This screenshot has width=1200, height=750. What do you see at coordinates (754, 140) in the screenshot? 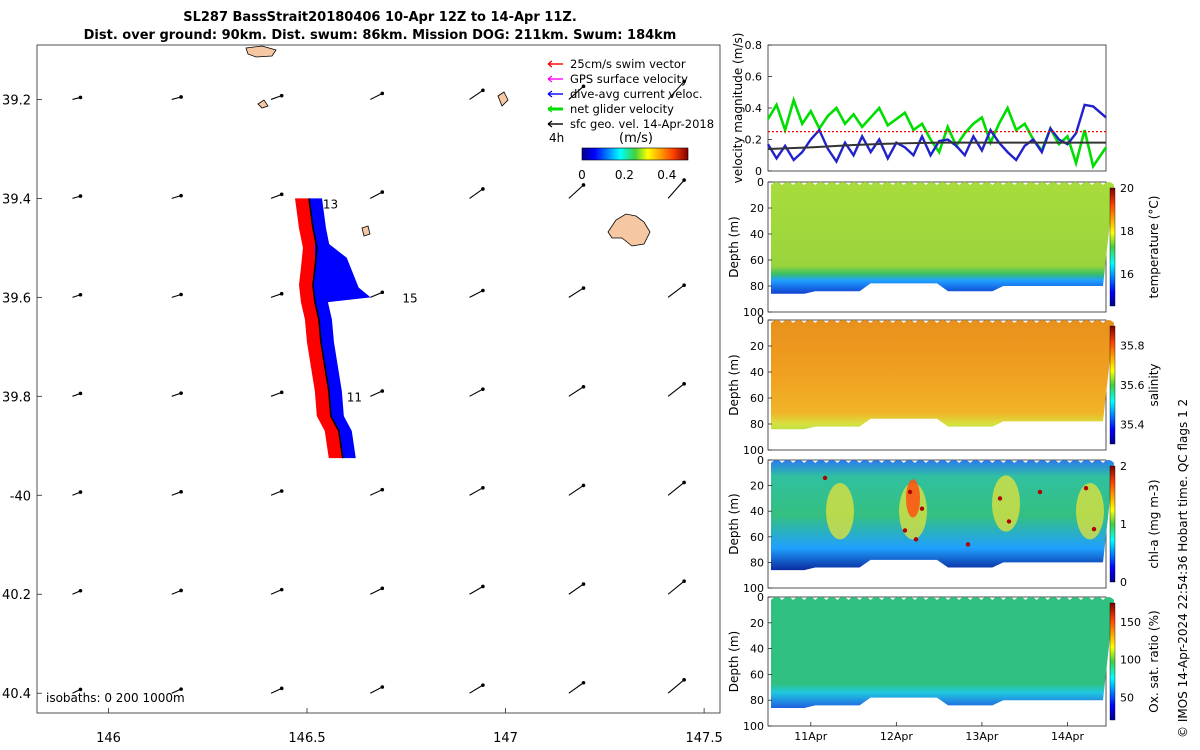
I see `velocity-y-tick-label: 0.2` at bounding box center [754, 140].